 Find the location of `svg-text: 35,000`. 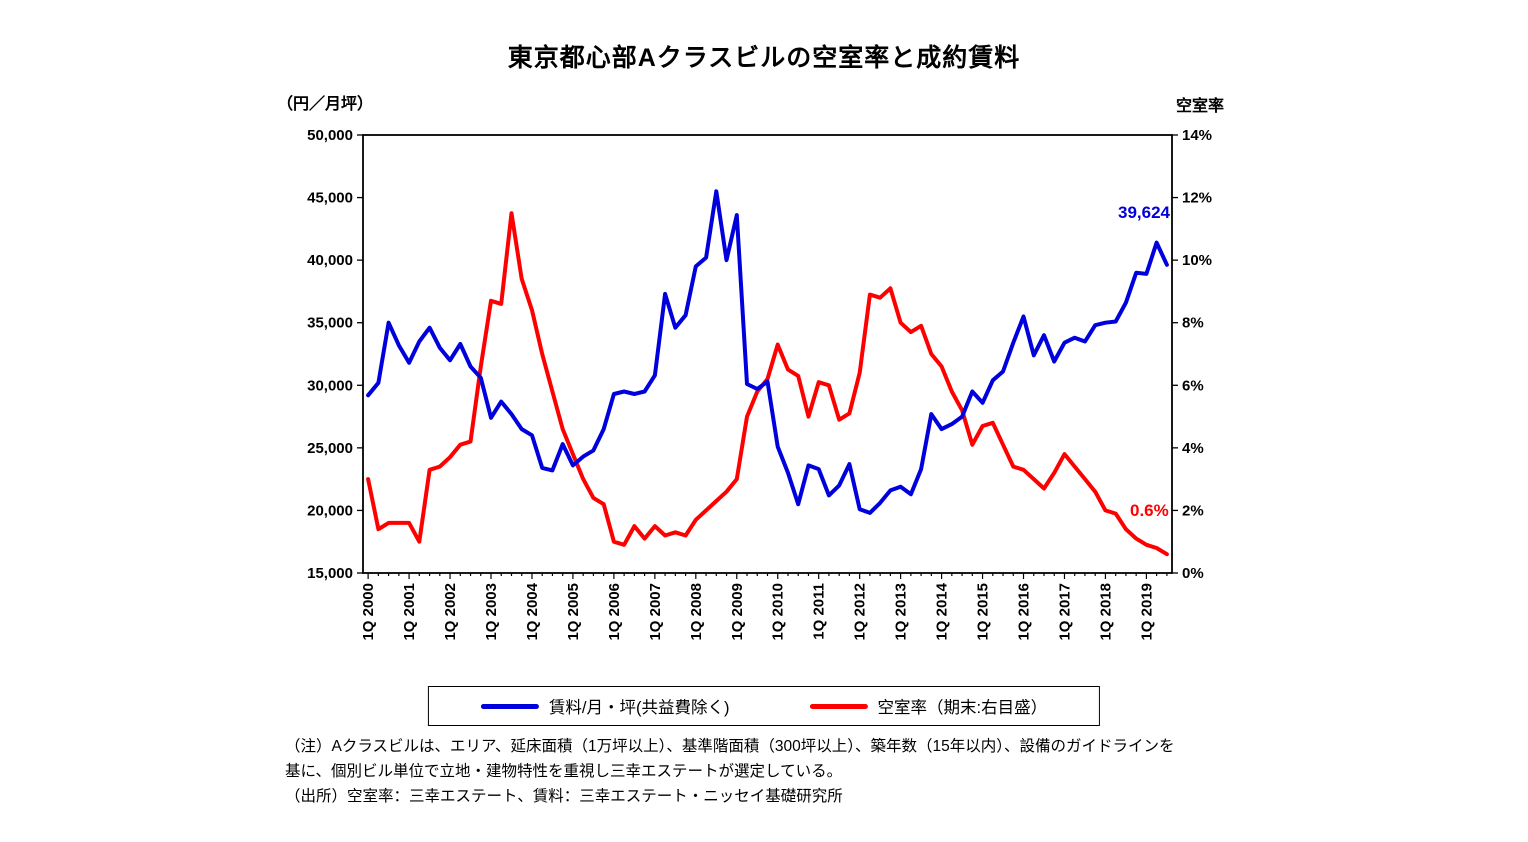

svg-text: 35,000 is located at coordinates (330, 323).